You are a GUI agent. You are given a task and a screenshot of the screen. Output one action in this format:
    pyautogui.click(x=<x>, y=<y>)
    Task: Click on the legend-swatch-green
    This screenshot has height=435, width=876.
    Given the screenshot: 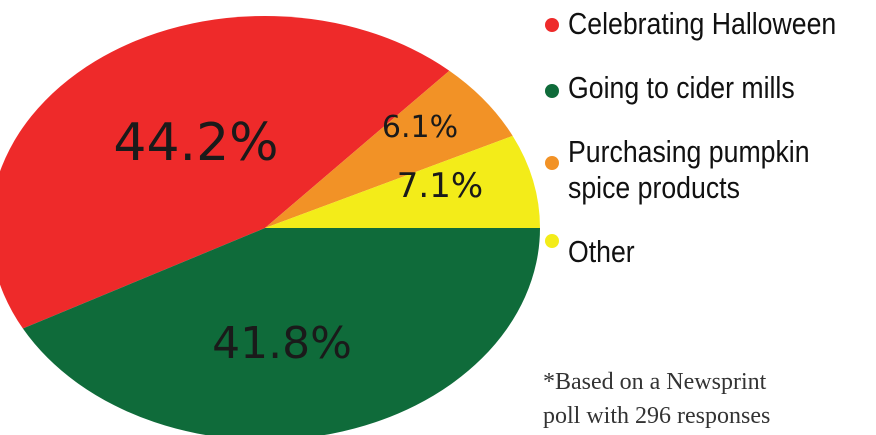 What is the action you would take?
    pyautogui.click(x=552, y=91)
    